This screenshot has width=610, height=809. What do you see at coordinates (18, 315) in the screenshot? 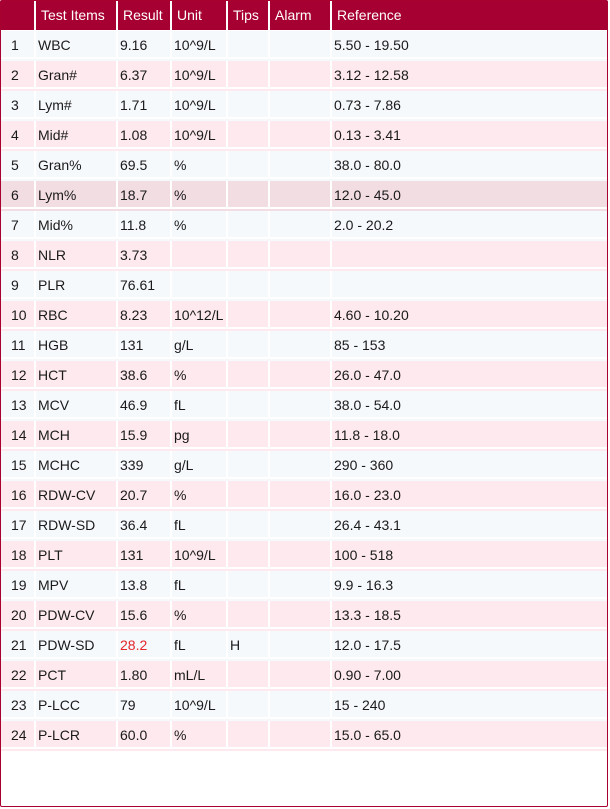
I see `row-number: 10` at bounding box center [18, 315].